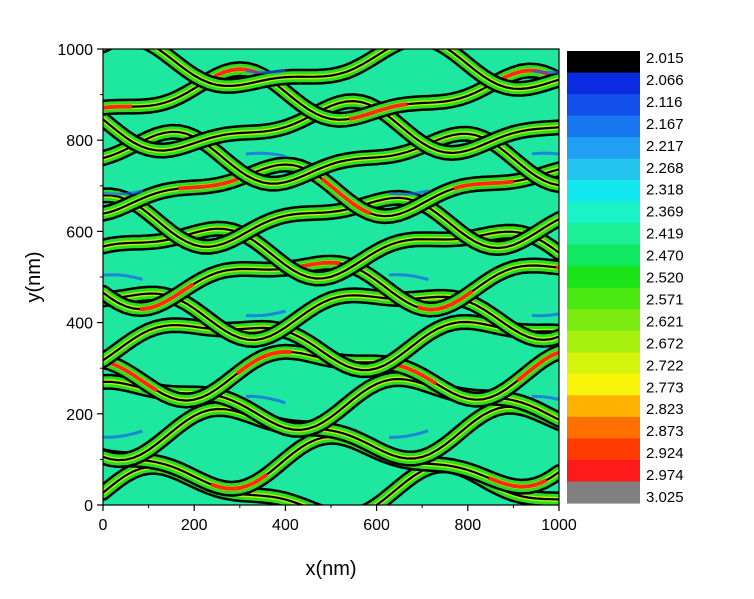 The image size is (754, 599). What do you see at coordinates (285, 525) in the screenshot?
I see `x-tick-label: 400` at bounding box center [285, 525].